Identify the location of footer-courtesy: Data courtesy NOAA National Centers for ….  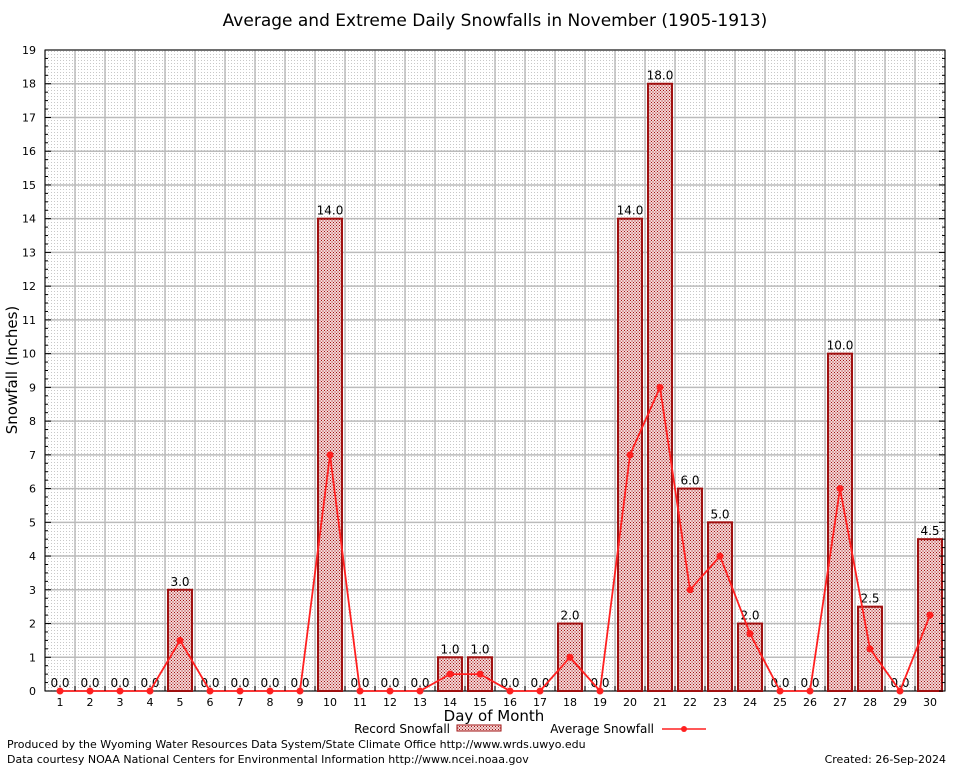
(268, 759).